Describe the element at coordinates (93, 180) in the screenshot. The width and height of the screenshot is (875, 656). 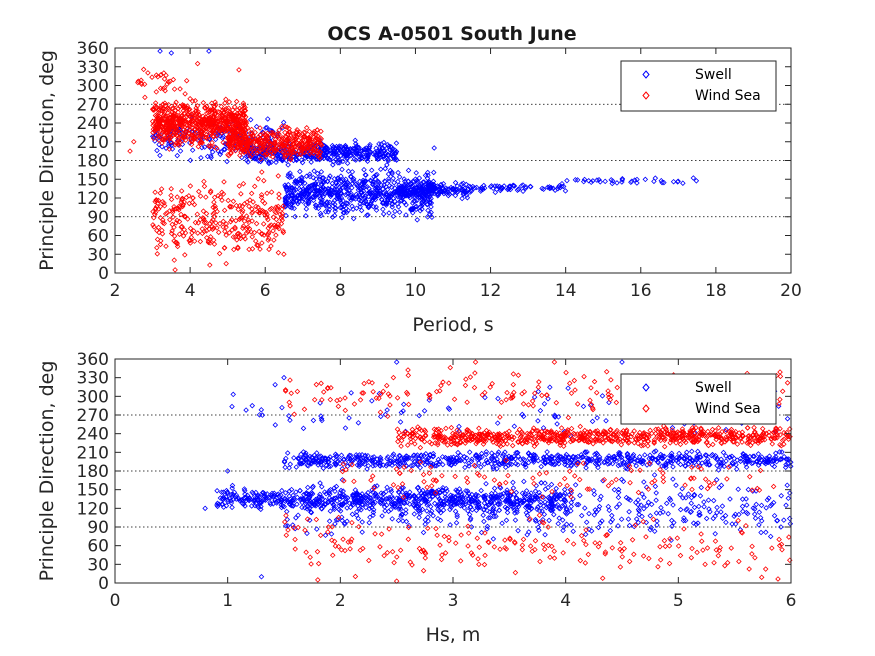
I see `y-tick-label: 150` at that location.